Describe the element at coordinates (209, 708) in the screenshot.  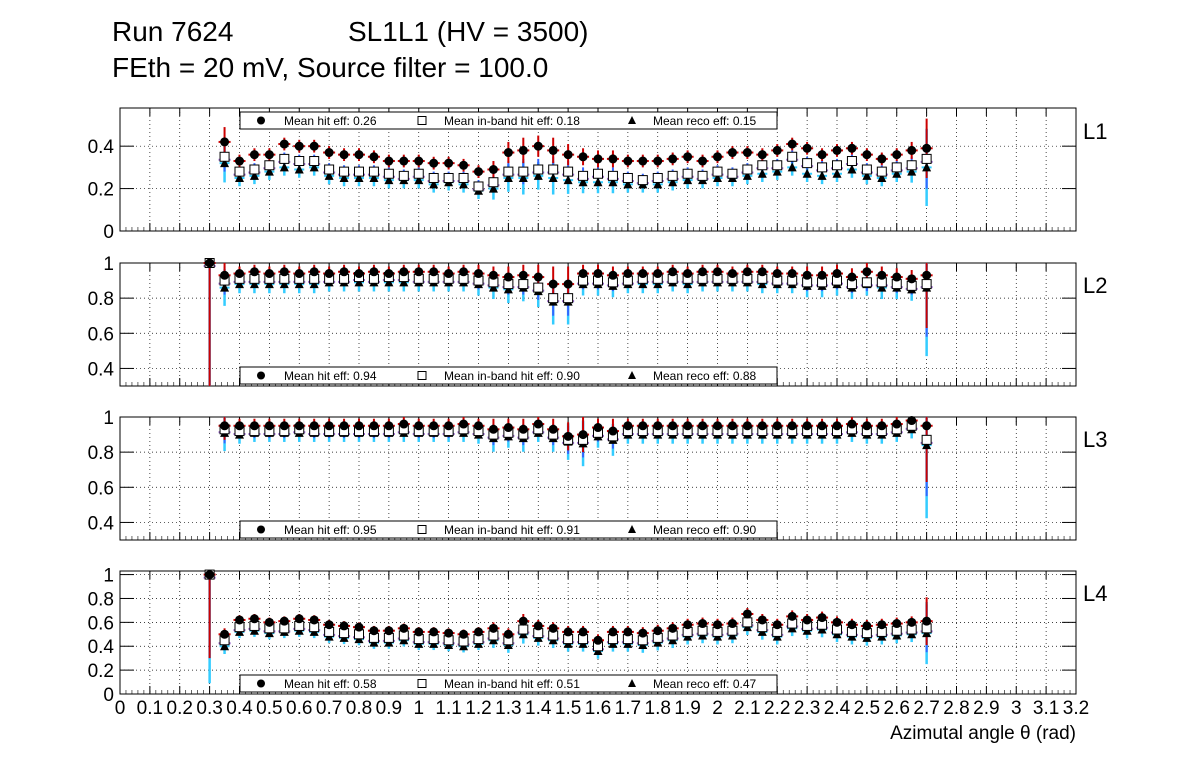
I see `x-tick-label: 0.3` at that location.